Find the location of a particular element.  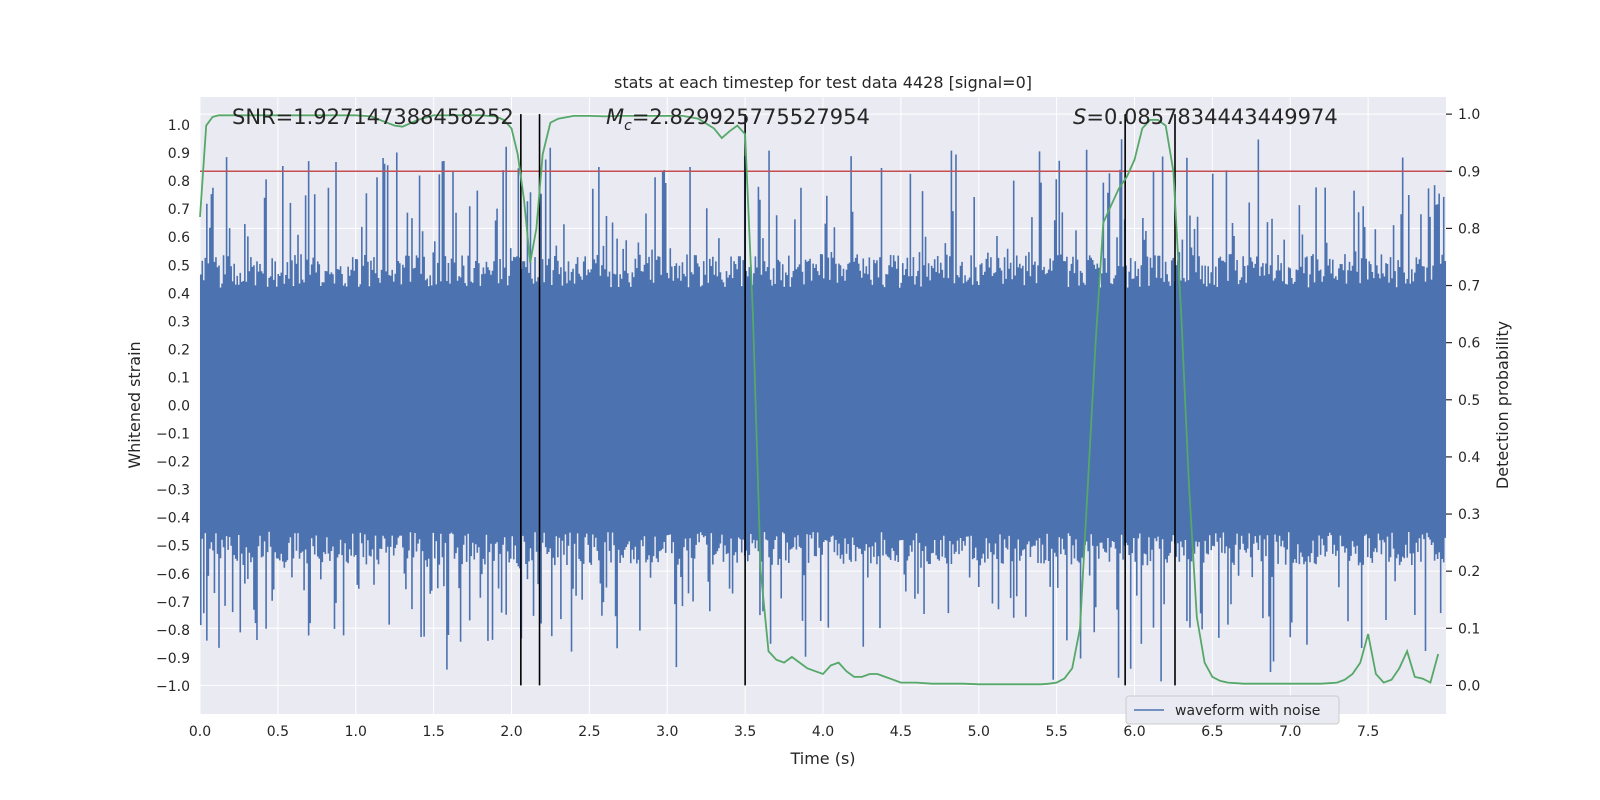

s-annotation: S=0.0857834443449974 is located at coordinates (1205, 117).